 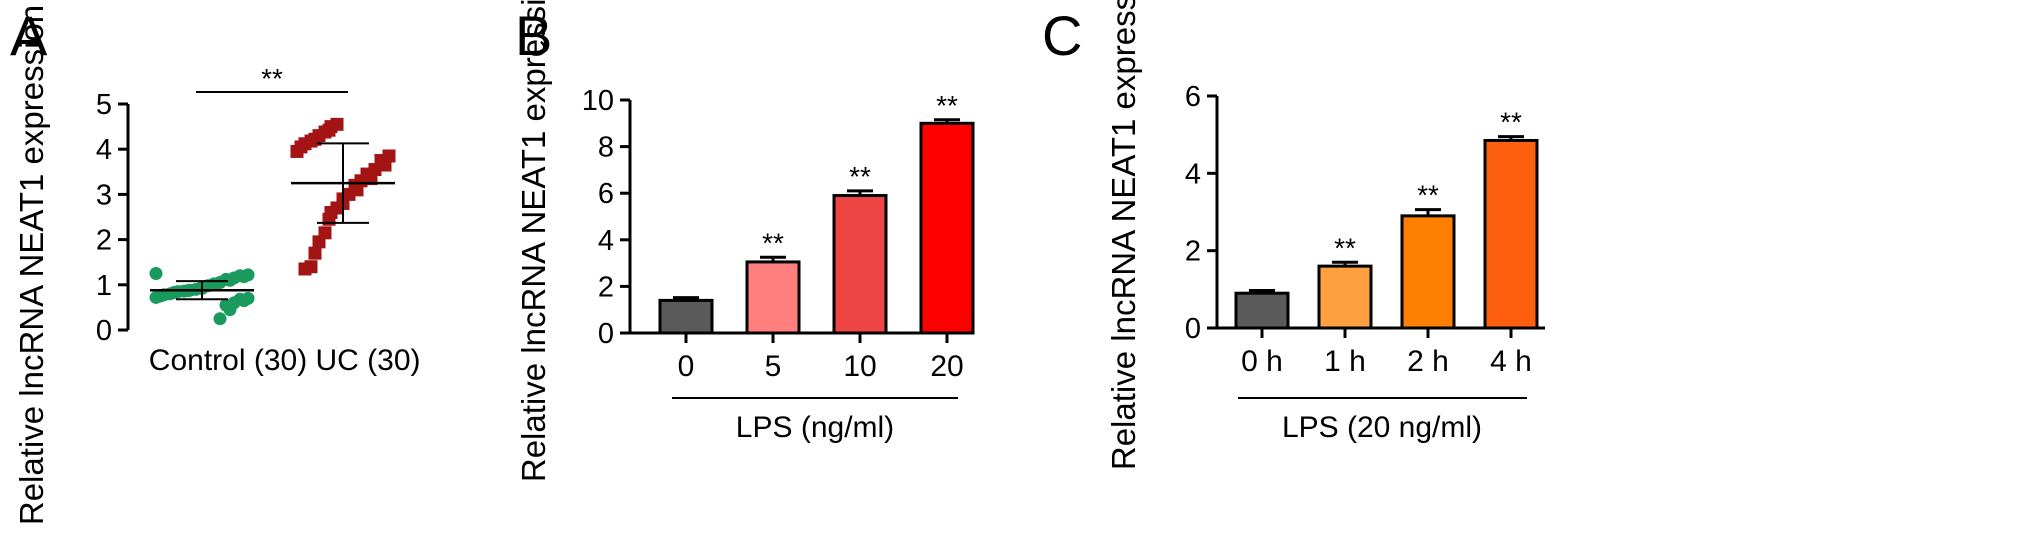 I want to click on panel-c-y-axis: 0 2 4 6, so click(x=1202, y=213).